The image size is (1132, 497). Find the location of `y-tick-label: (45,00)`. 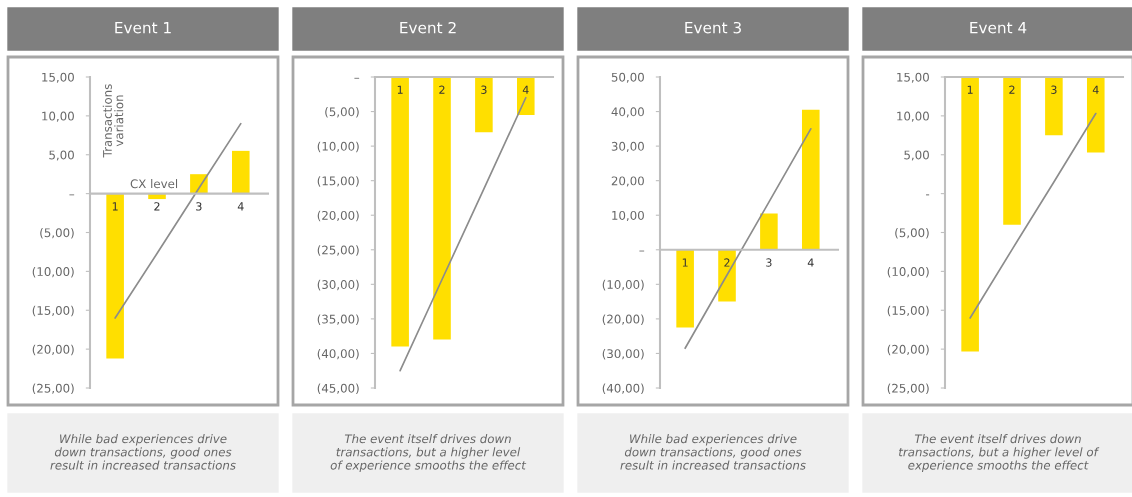

y-tick-label: (45,00) is located at coordinates (338, 389).